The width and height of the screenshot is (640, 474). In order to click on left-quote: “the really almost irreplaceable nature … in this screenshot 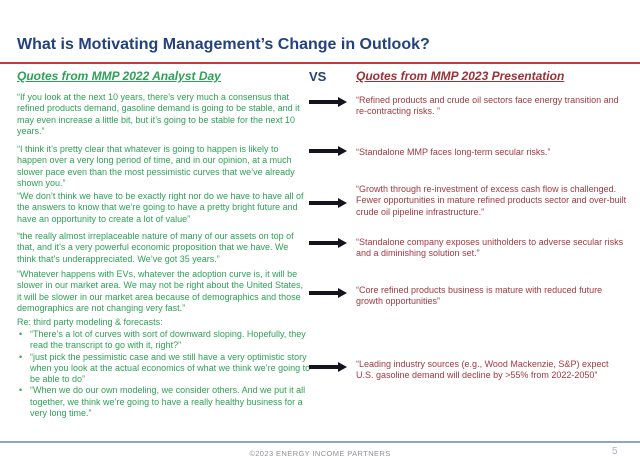, I will do `click(155, 247)`.